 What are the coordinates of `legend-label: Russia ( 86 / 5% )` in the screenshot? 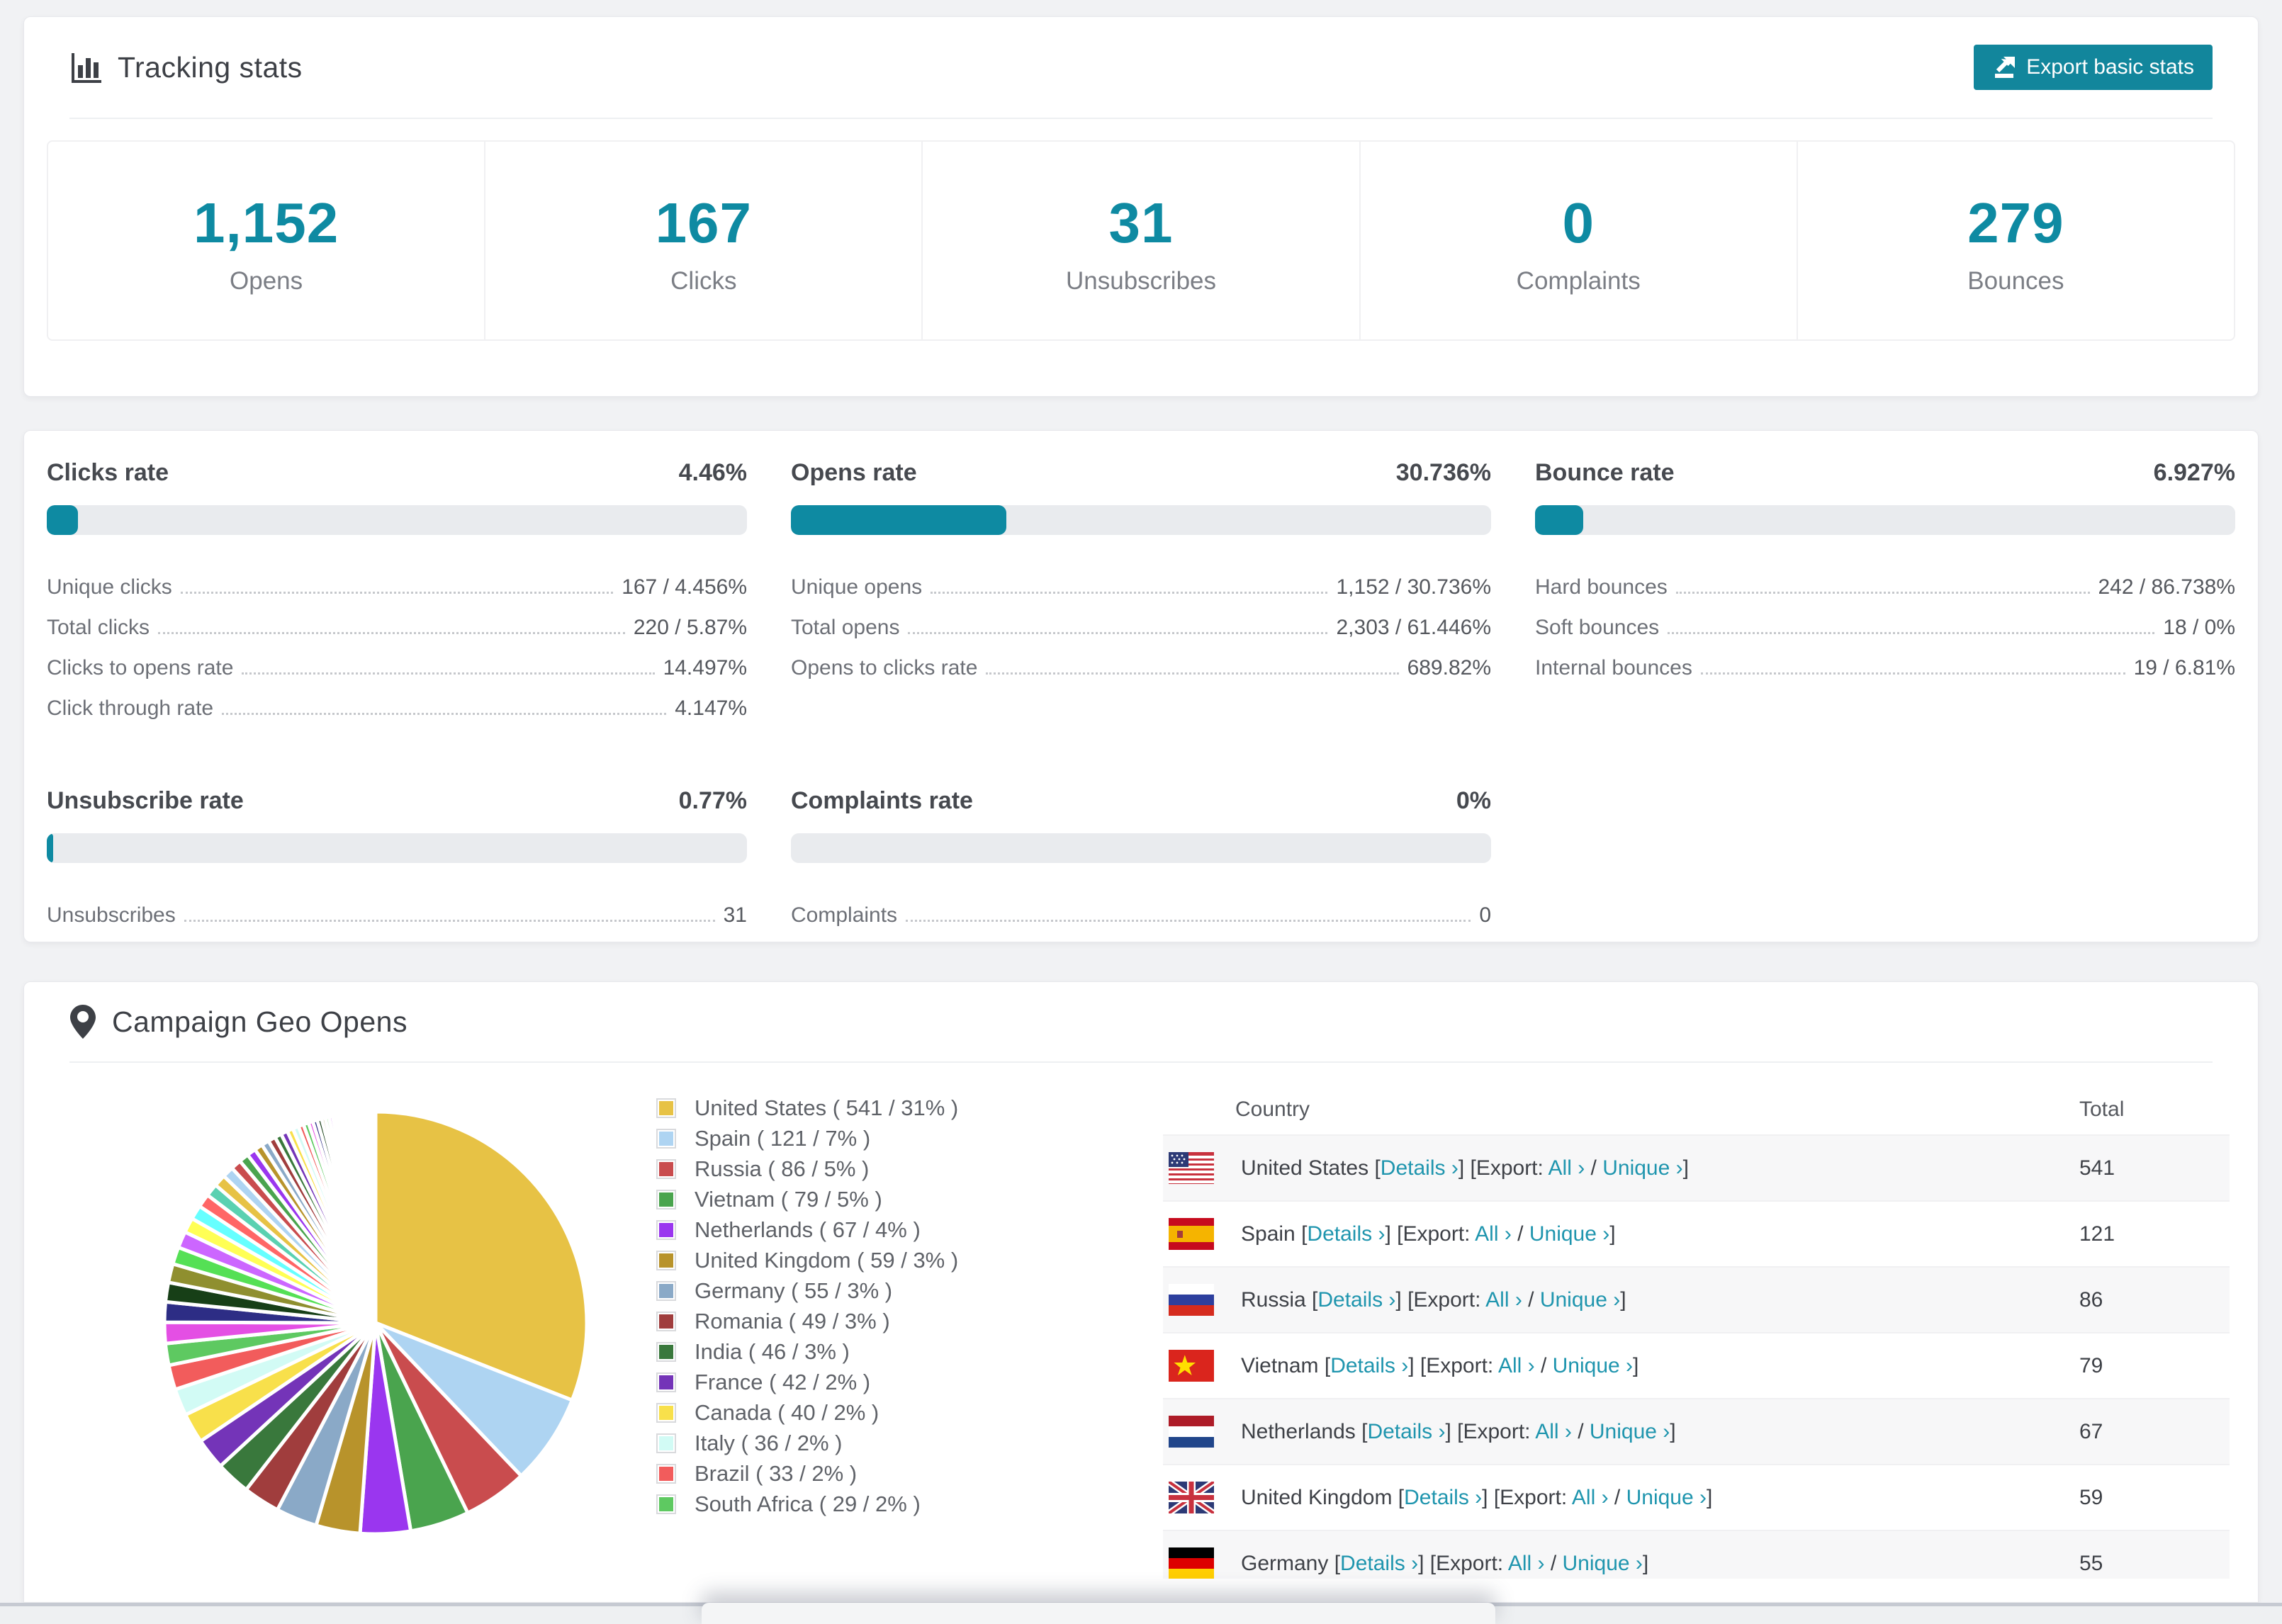 It's located at (782, 1169).